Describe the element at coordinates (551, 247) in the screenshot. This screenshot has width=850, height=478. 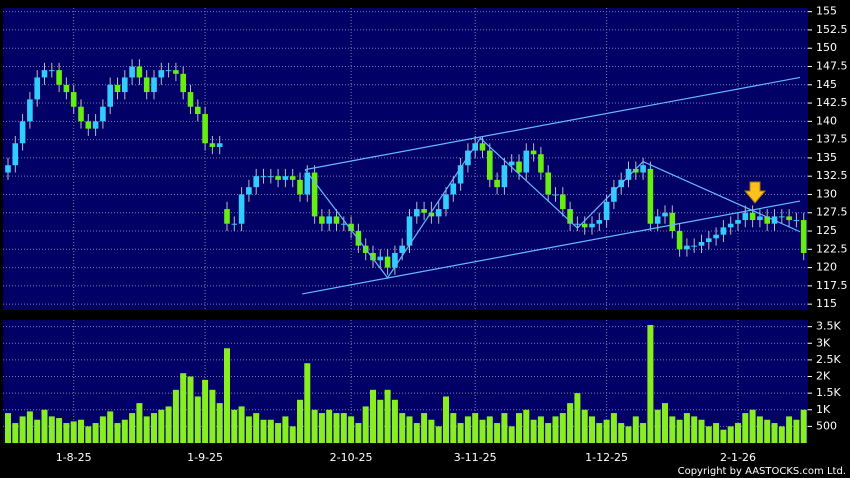
I see `trendline` at that location.